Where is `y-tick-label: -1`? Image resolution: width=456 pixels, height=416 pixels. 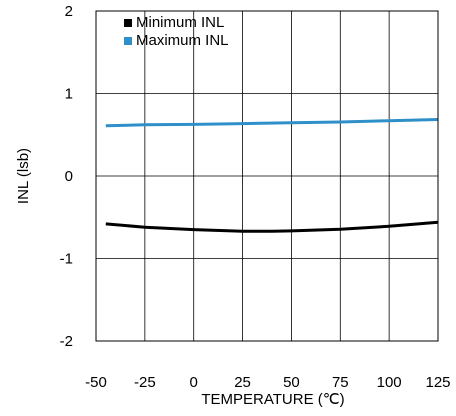
y-tick-label: -1 is located at coordinates (66, 259).